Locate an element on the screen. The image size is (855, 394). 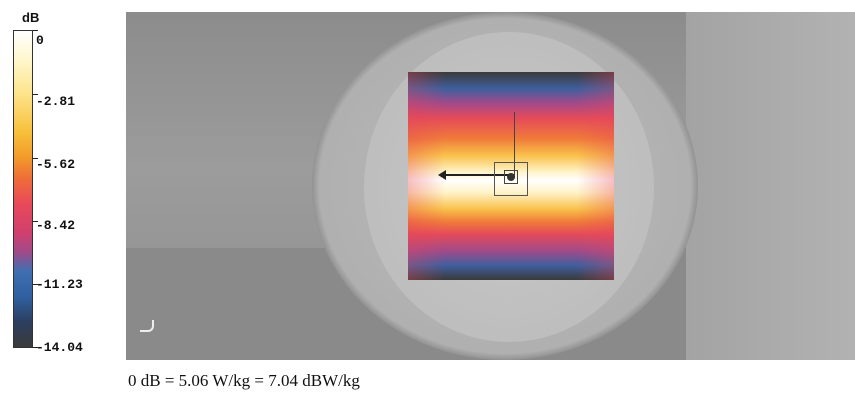
arrow-head-icon is located at coordinates (442, 175).